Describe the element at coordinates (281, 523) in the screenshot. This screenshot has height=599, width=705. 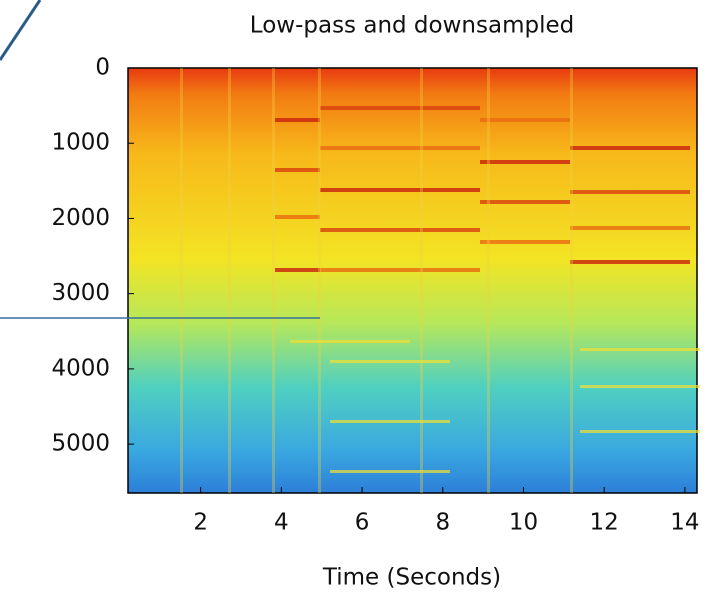
I see `x-tick-label: 4` at that location.